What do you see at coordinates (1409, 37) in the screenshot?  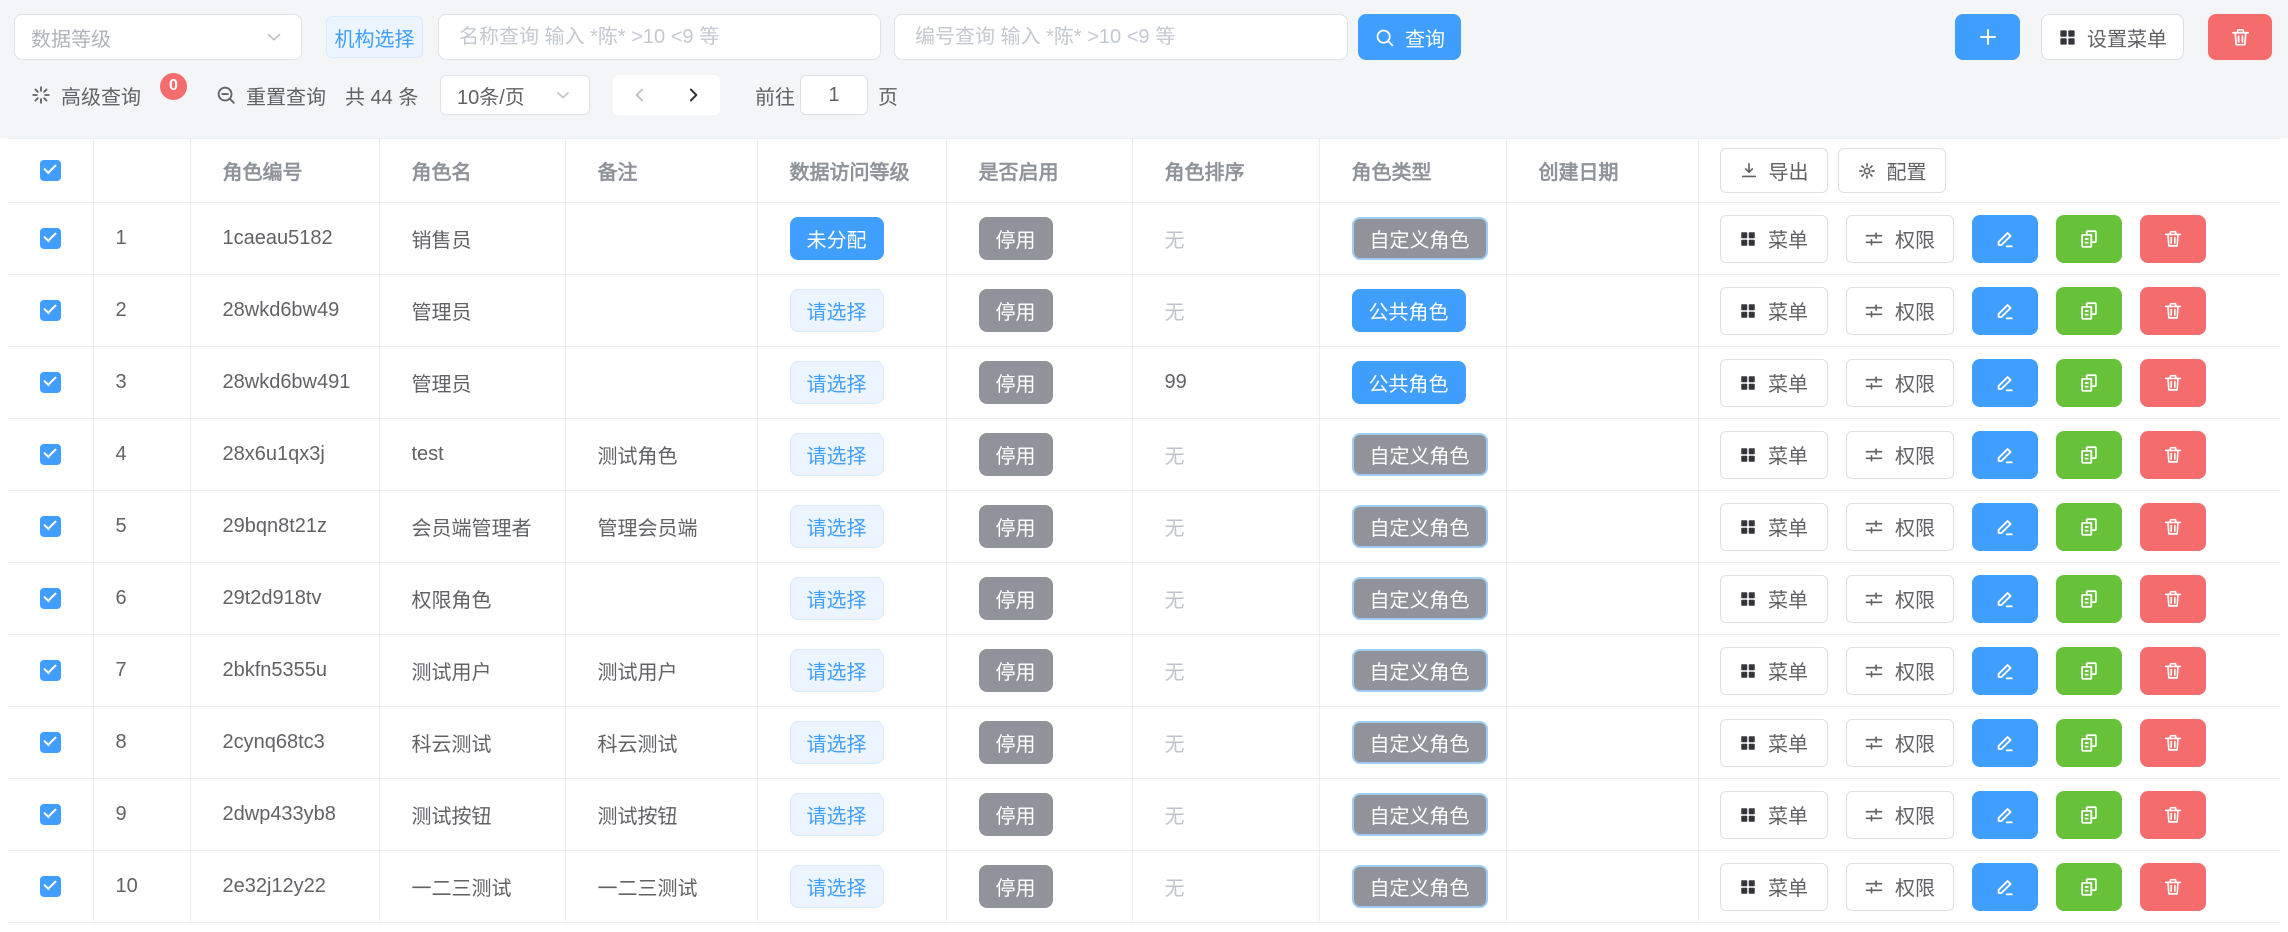 I see `search-button: 查询` at bounding box center [1409, 37].